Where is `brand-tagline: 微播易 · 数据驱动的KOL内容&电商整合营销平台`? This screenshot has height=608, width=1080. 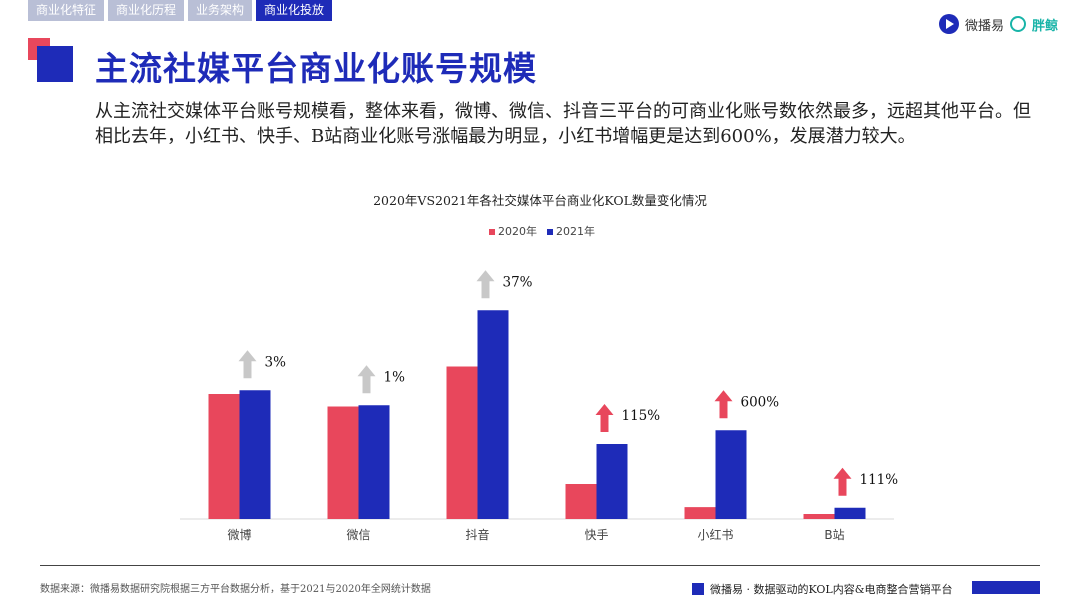
brand-tagline: 微播易 · 数据驱动的KOL内容&电商整合营销平台 is located at coordinates (831, 589).